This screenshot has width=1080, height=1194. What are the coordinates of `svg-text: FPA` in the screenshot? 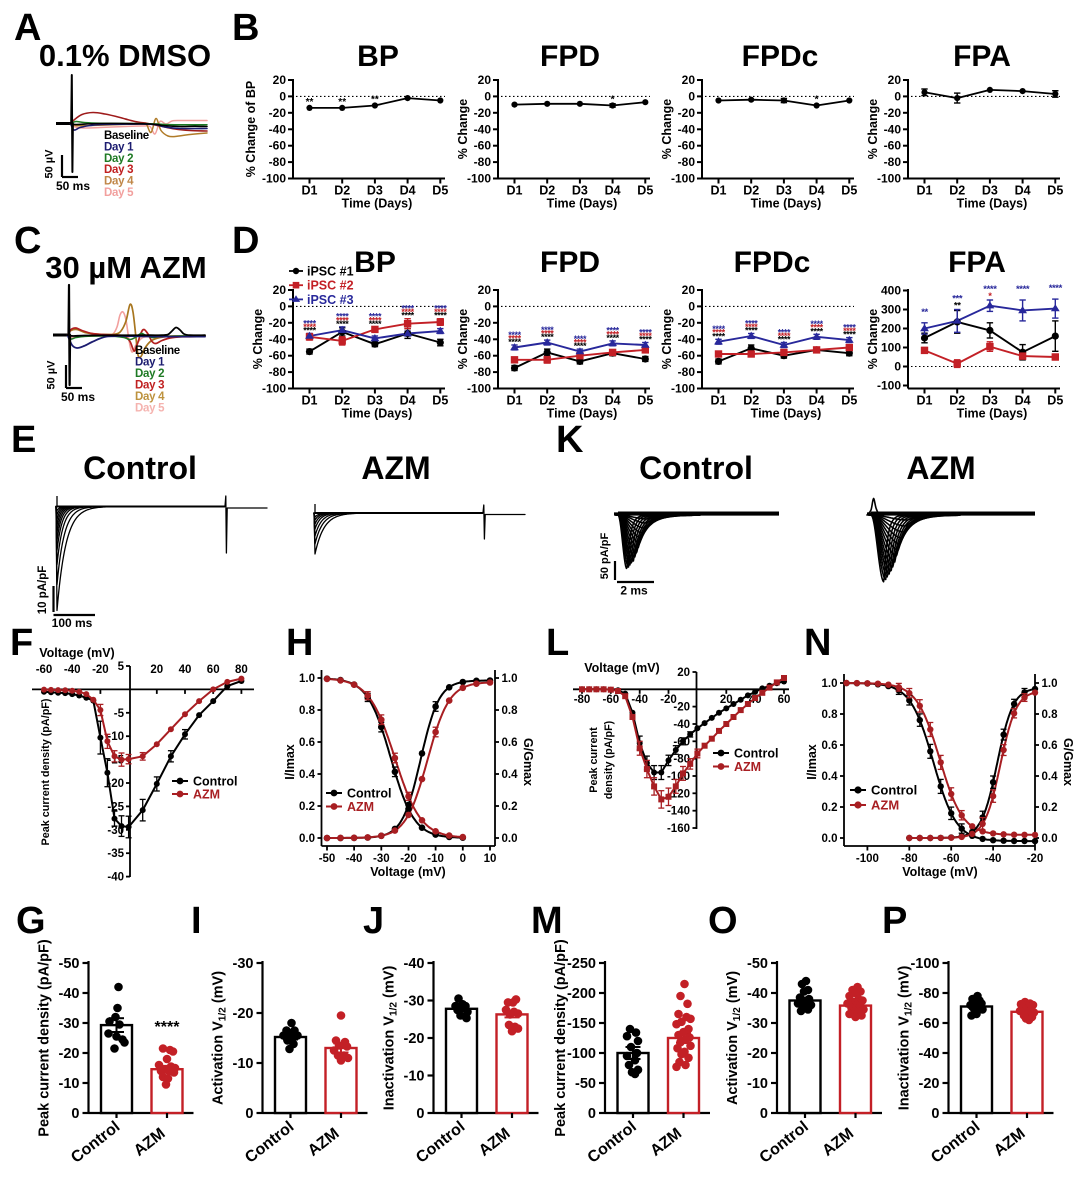 It's located at (982, 56).